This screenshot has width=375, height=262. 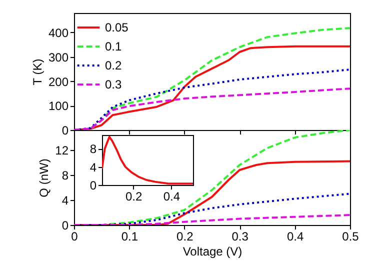 I want to click on legend-label: 0.05, so click(x=117, y=27).